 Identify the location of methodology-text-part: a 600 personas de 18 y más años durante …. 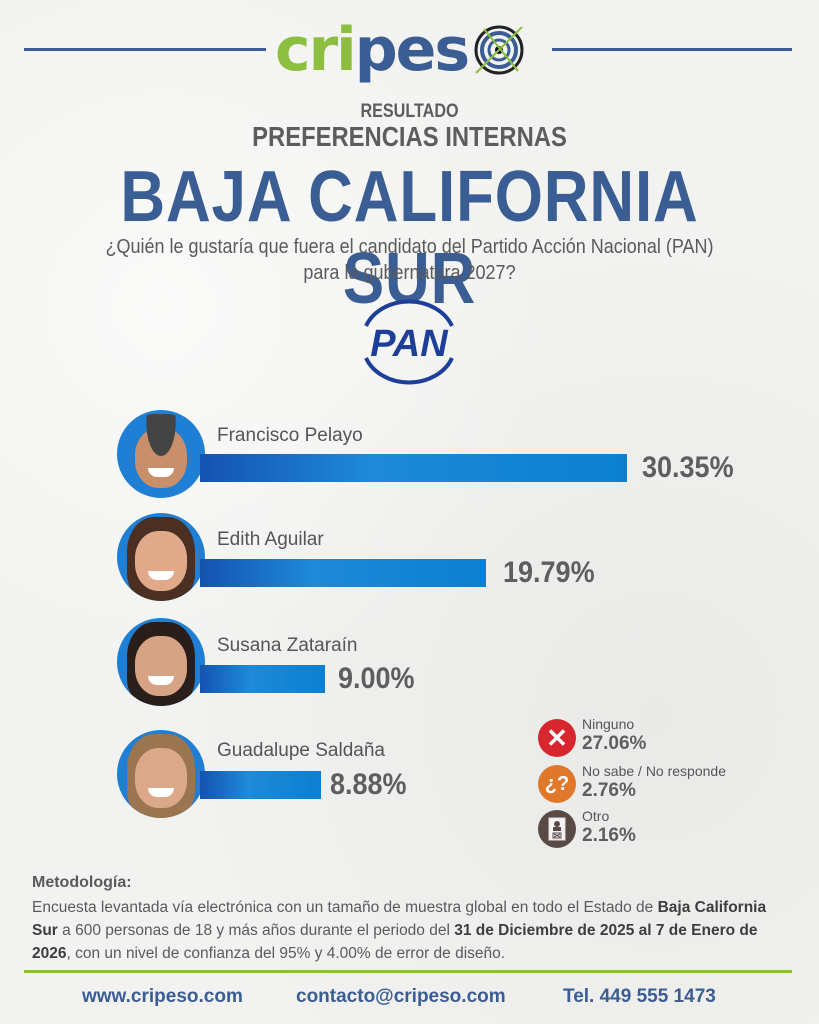
(256, 930).